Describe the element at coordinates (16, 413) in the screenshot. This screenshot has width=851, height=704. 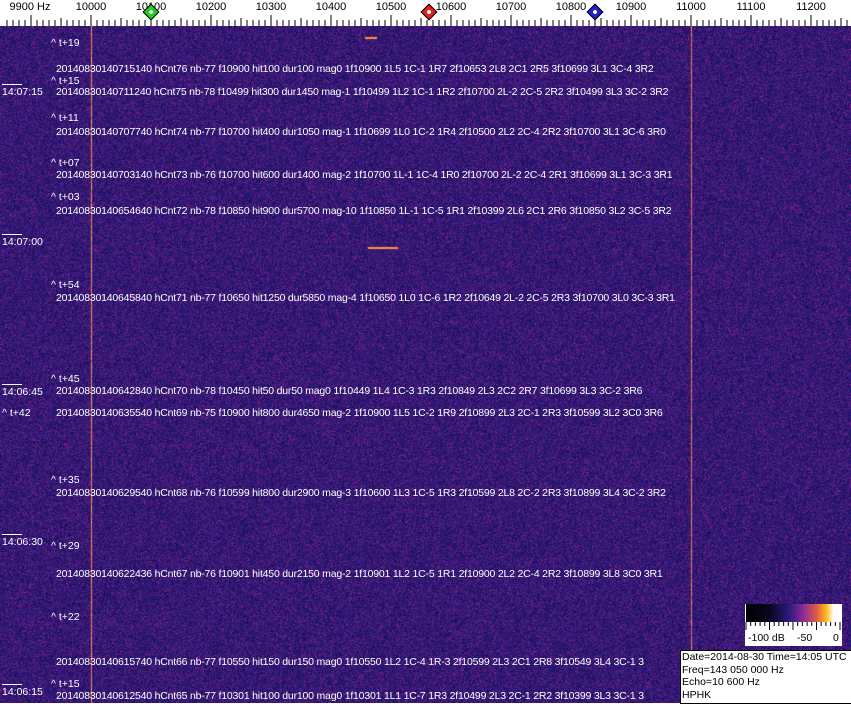
I see `time-offset-label: ^ t+42` at that location.